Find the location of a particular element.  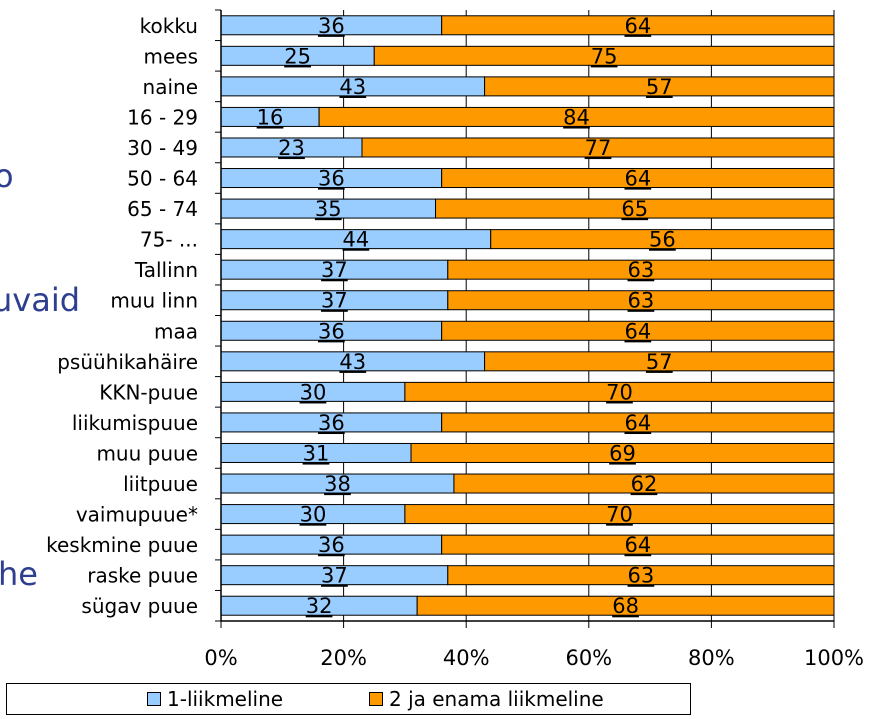

category-label: liikumispuue is located at coordinates (135, 423).